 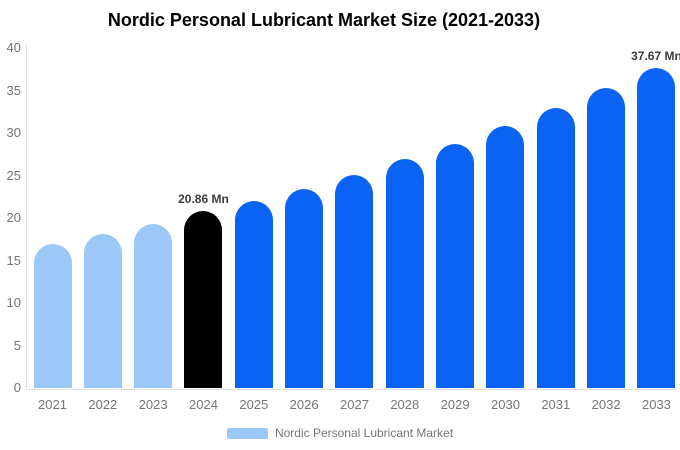 I want to click on bar-2024, so click(x=203, y=299).